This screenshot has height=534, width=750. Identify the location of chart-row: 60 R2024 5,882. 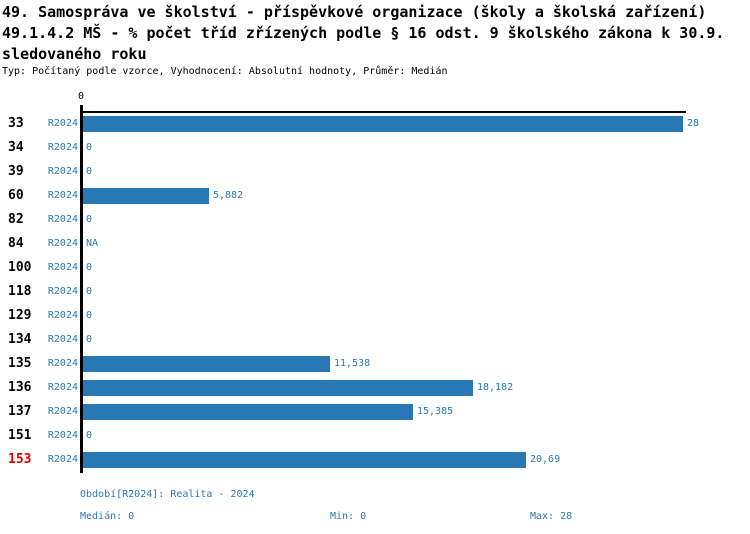
(375, 196).